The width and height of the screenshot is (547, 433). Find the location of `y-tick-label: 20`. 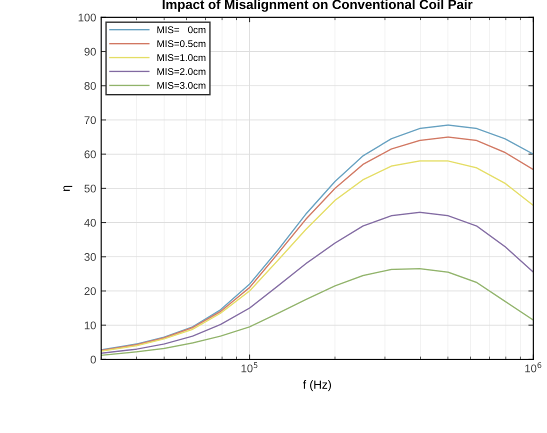

y-tick-label: 20 is located at coordinates (90, 291).